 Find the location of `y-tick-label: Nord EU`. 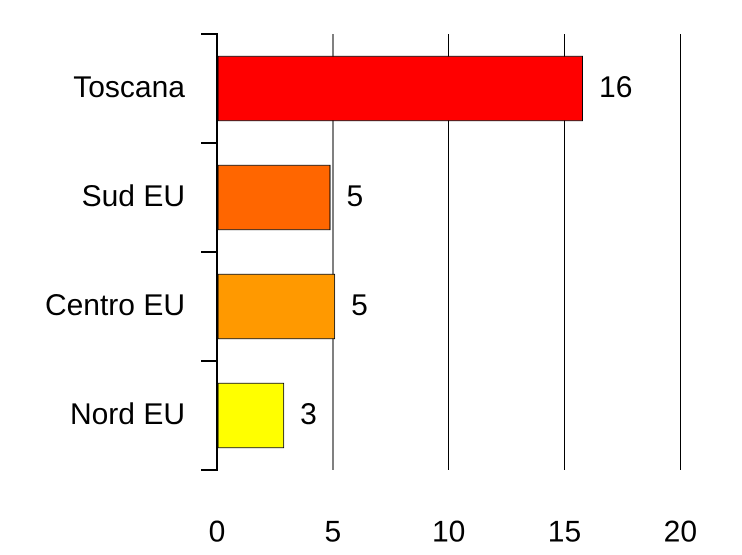

y-tick-label: Nord EU is located at coordinates (127, 414).